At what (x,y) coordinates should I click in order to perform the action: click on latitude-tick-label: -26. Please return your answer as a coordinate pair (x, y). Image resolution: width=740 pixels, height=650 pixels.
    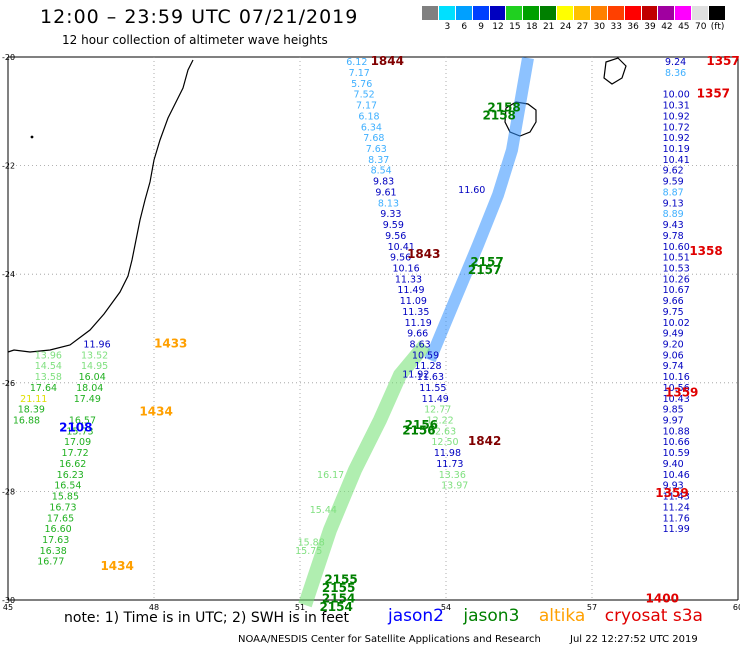
    Looking at the image, I should click on (8, 383).